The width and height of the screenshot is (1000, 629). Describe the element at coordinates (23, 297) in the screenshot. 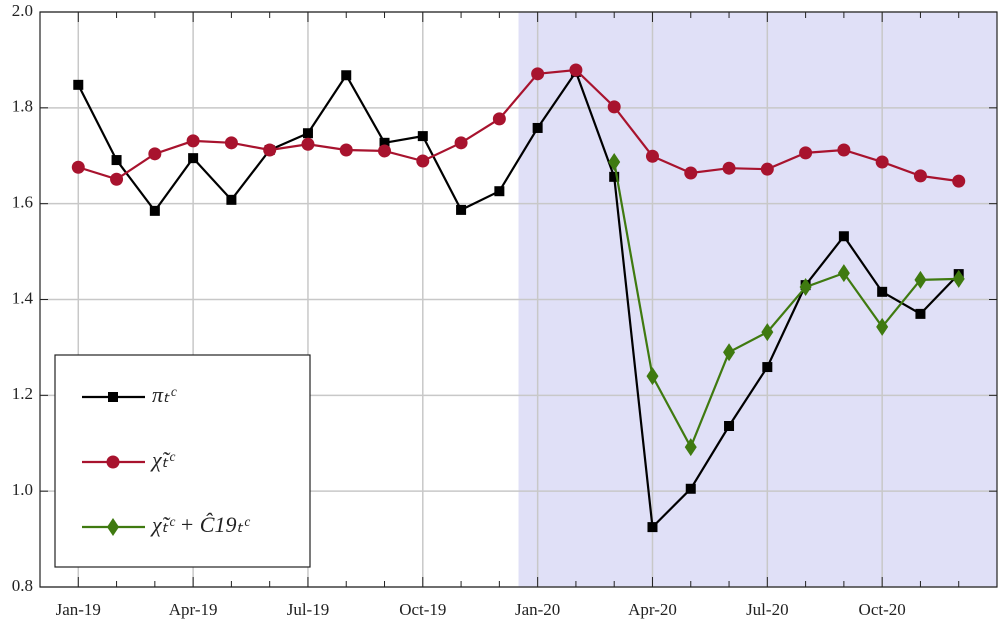

I see `y-tick-label: 1.4` at that location.